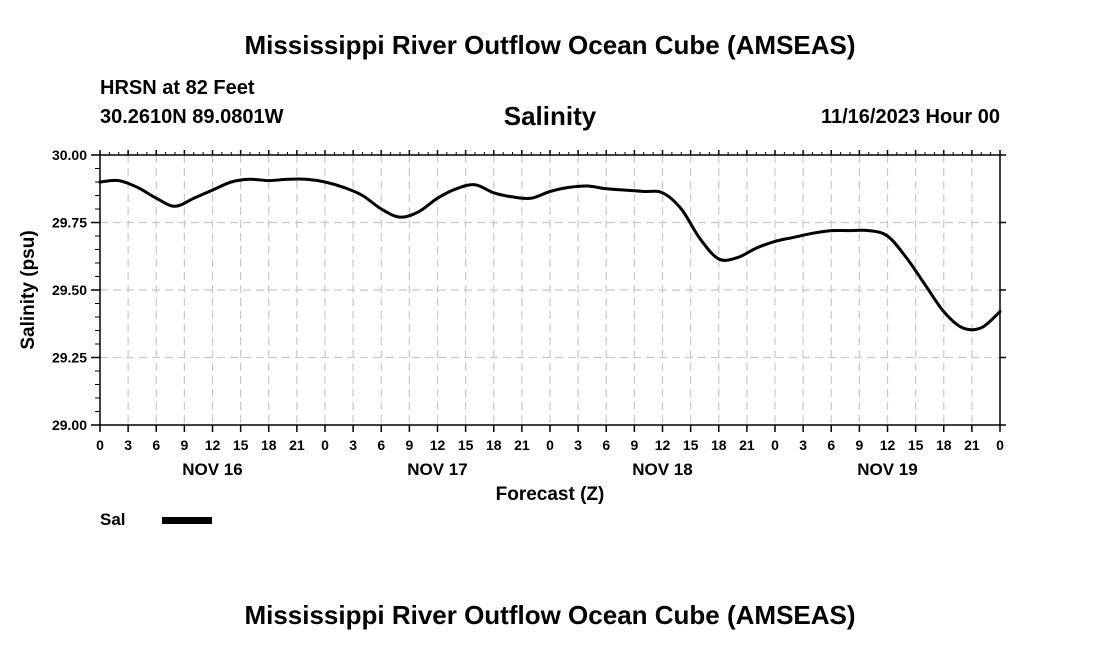 The image size is (1100, 650). What do you see at coordinates (69, 290) in the screenshot?
I see `y-tick-label: 29.50` at bounding box center [69, 290].